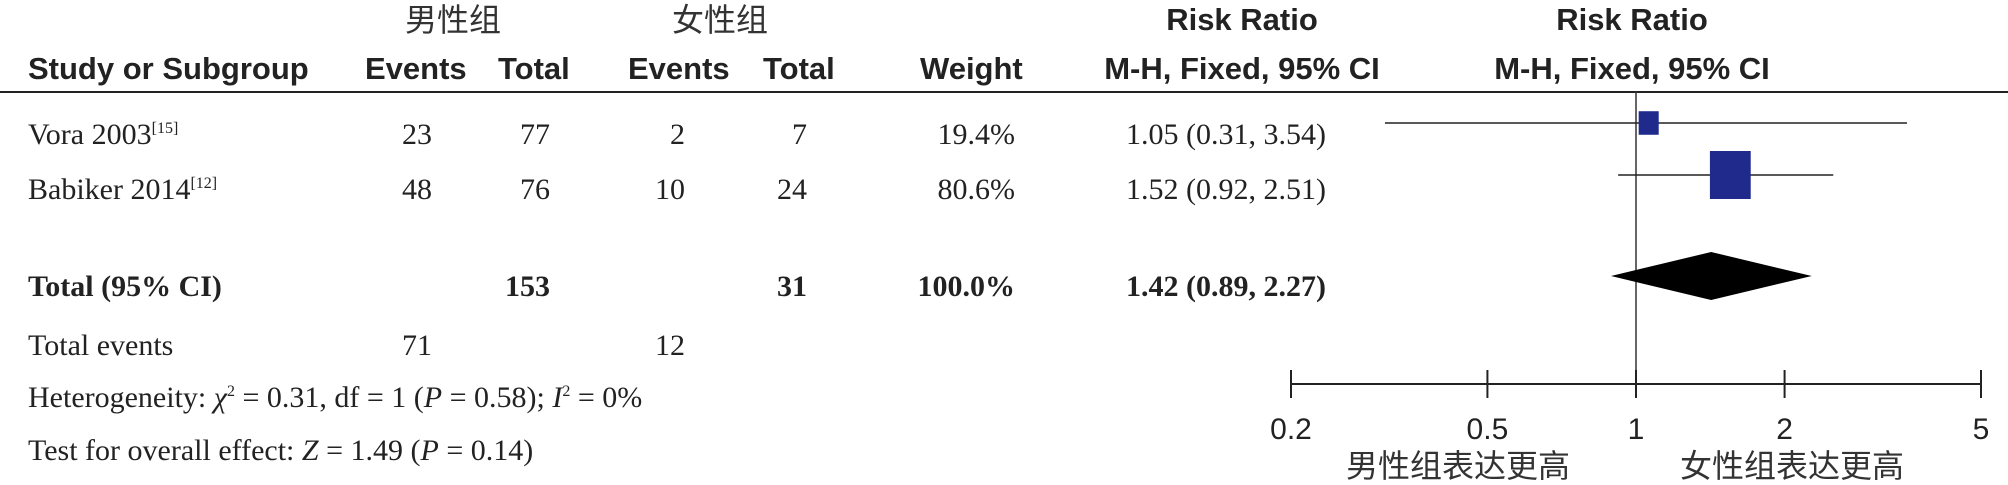 This screenshot has width=2008, height=485. Describe the element at coordinates (1632, 19) in the screenshot. I see `rr-title-right: Risk Ratio` at that location.